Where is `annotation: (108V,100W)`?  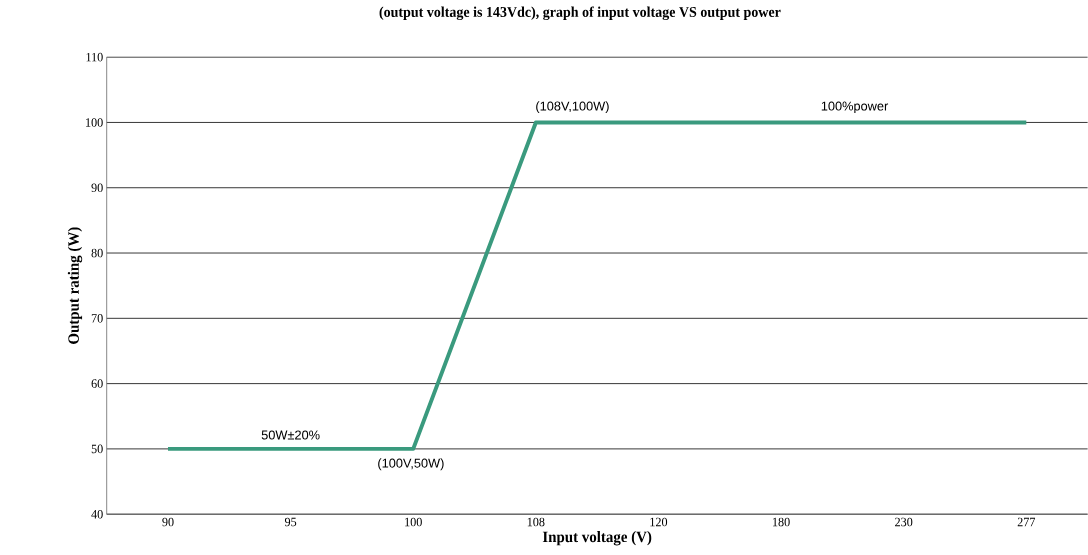 annotation: (108V,100W) is located at coordinates (572, 107).